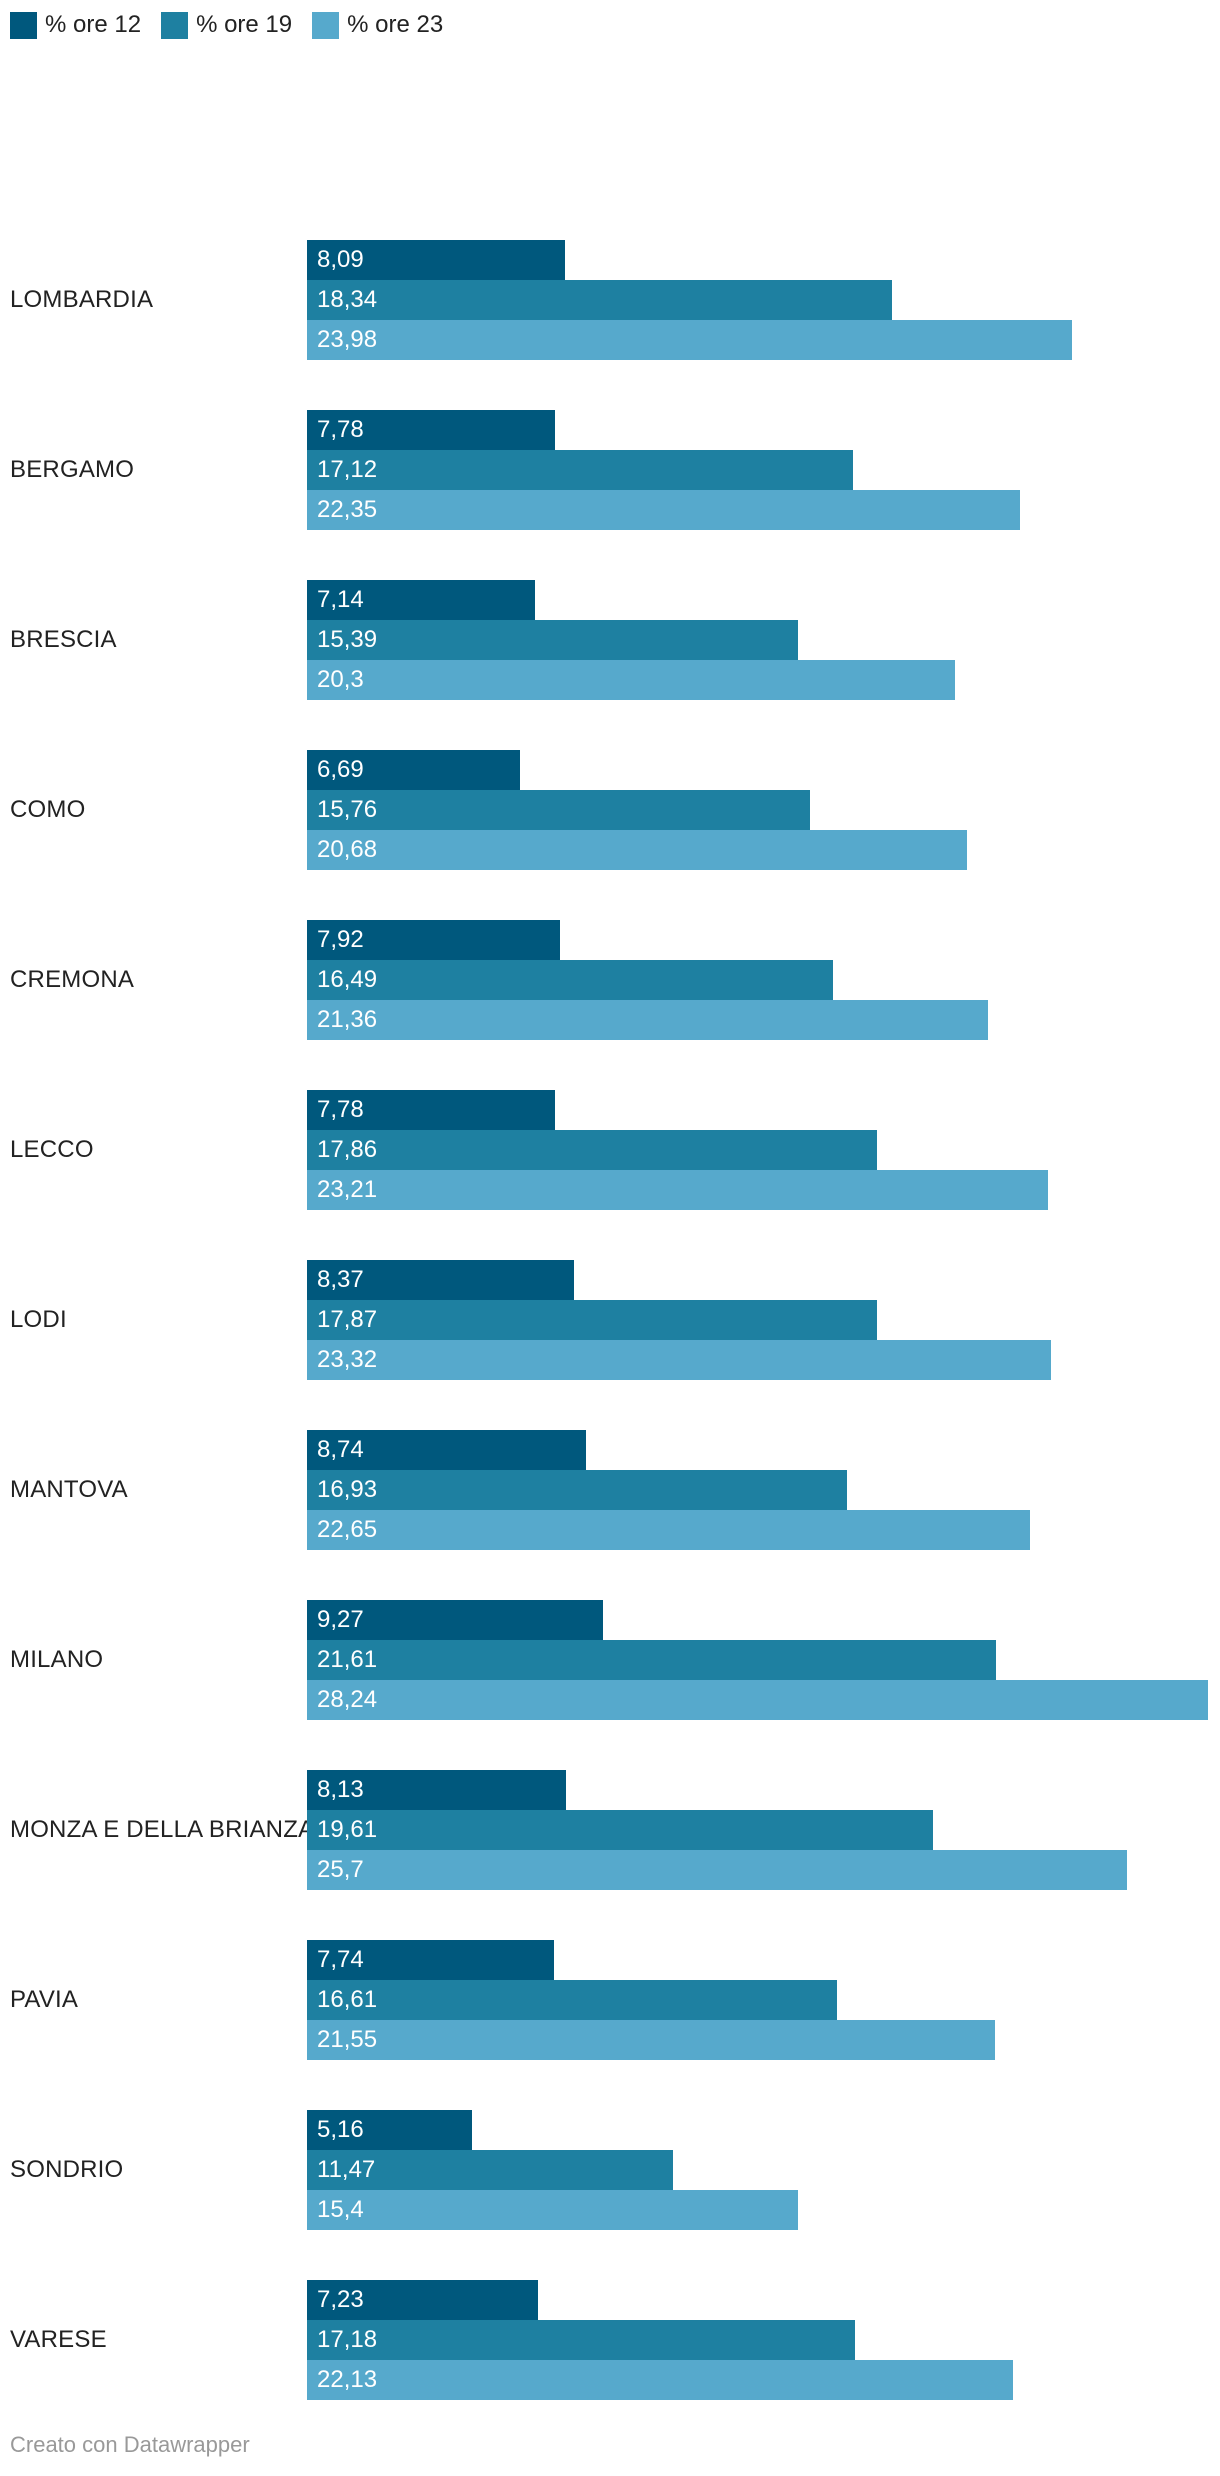 This screenshot has width=1220, height=2476. Describe the element at coordinates (679, 1360) in the screenshot. I see `bar-ore23-lodi: 23,32` at that location.